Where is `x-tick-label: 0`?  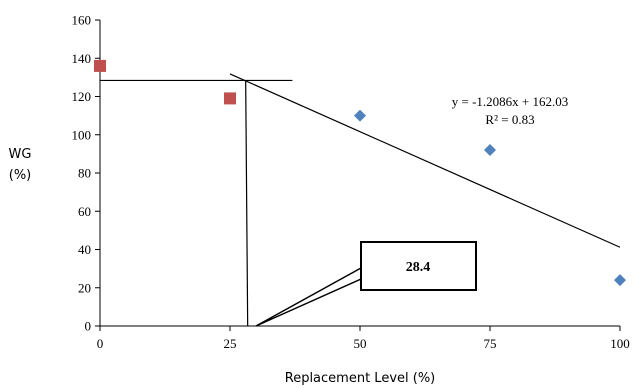
x-tick-label: 0 is located at coordinates (100, 343).